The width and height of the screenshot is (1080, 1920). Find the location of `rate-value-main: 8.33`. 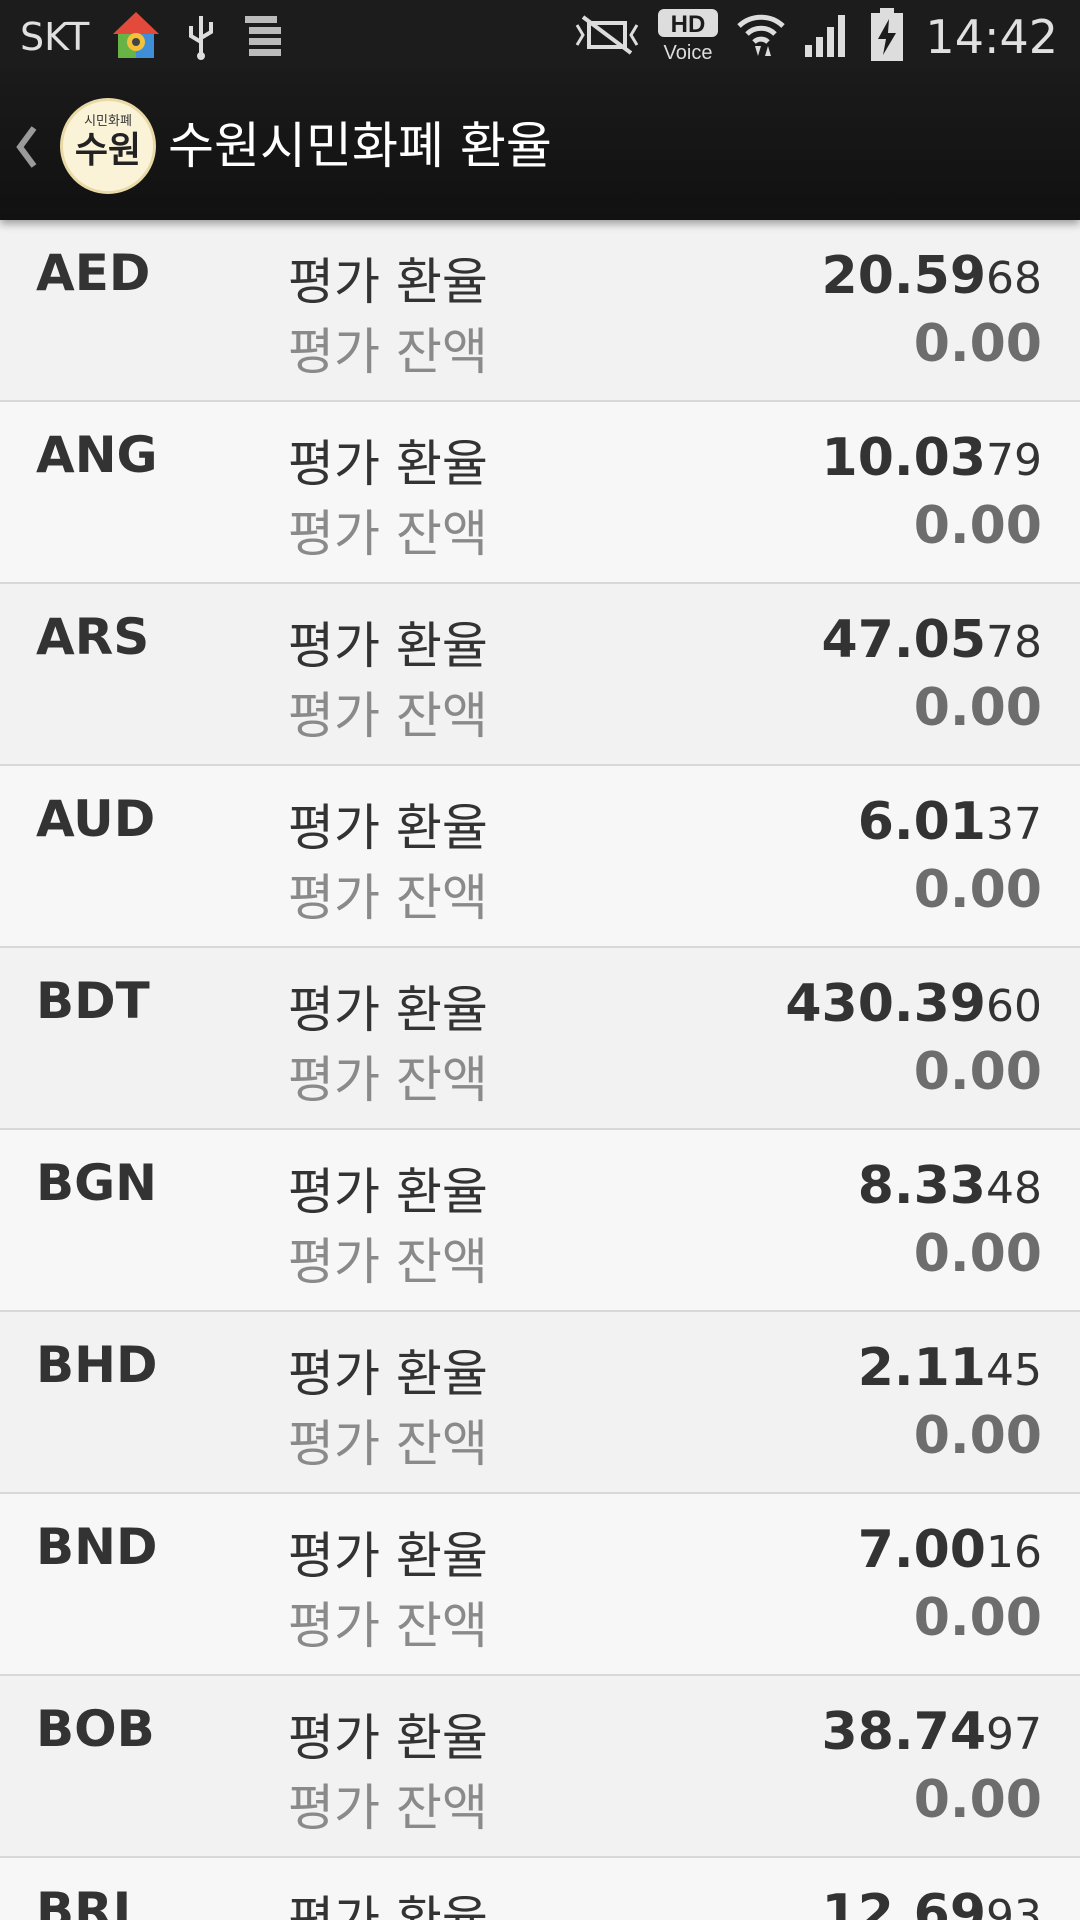

rate-value-main: 8.33 is located at coordinates (921, 1186).